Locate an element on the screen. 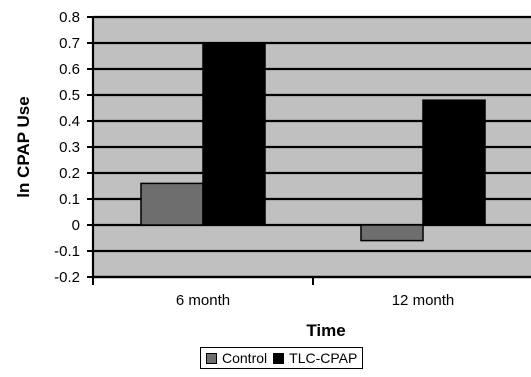  legend-swatch-tlc-cpap is located at coordinates (279, 358).